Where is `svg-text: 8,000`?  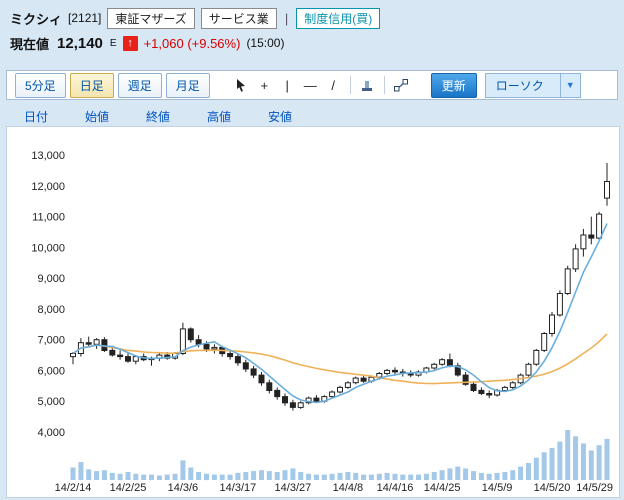 svg-text: 8,000 is located at coordinates (51, 310).